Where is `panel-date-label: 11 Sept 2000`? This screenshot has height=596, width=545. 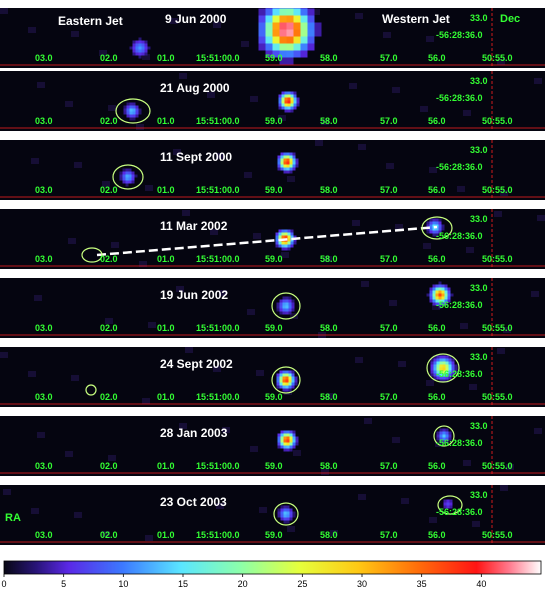 panel-date-label: 11 Sept 2000 is located at coordinates (196, 157).